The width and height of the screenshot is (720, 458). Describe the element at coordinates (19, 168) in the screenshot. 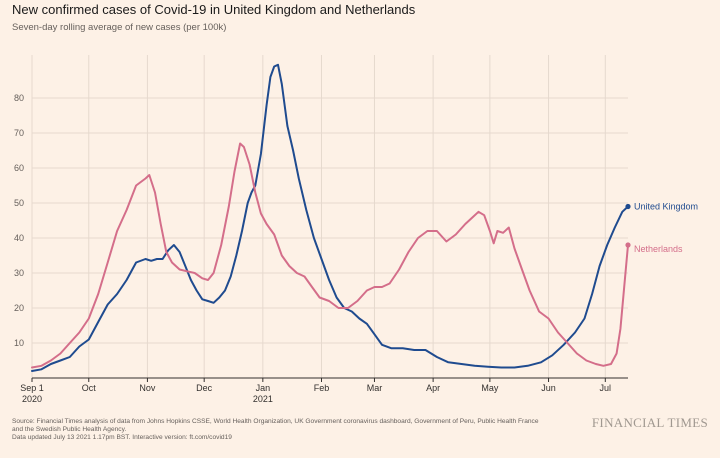

I see `y-tick-label: 60` at that location.